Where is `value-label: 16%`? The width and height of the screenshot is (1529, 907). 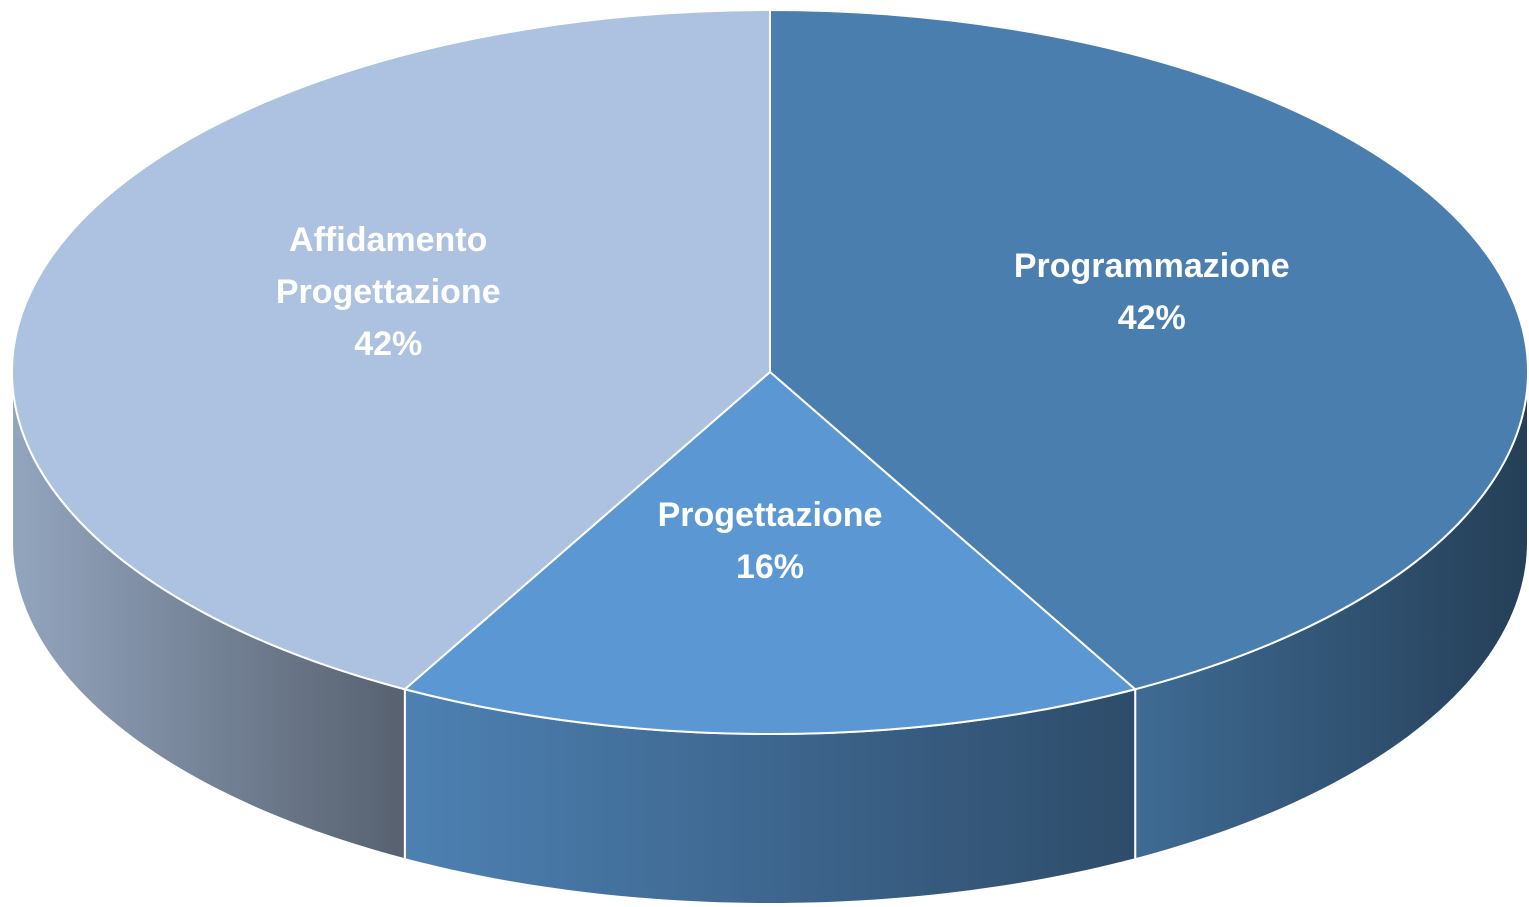
value-label: 16% is located at coordinates (770, 567).